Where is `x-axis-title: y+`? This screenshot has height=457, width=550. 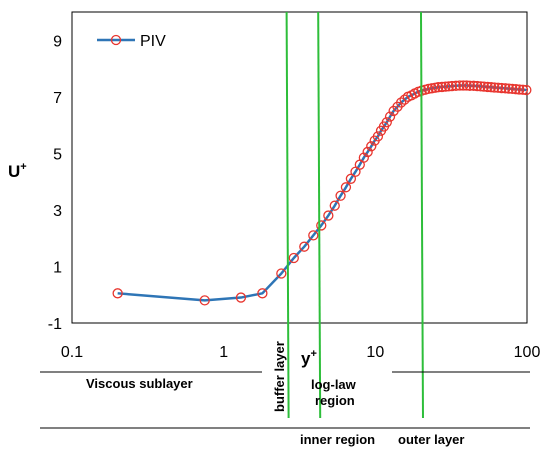
x-axis-title: y+ is located at coordinates (309, 358).